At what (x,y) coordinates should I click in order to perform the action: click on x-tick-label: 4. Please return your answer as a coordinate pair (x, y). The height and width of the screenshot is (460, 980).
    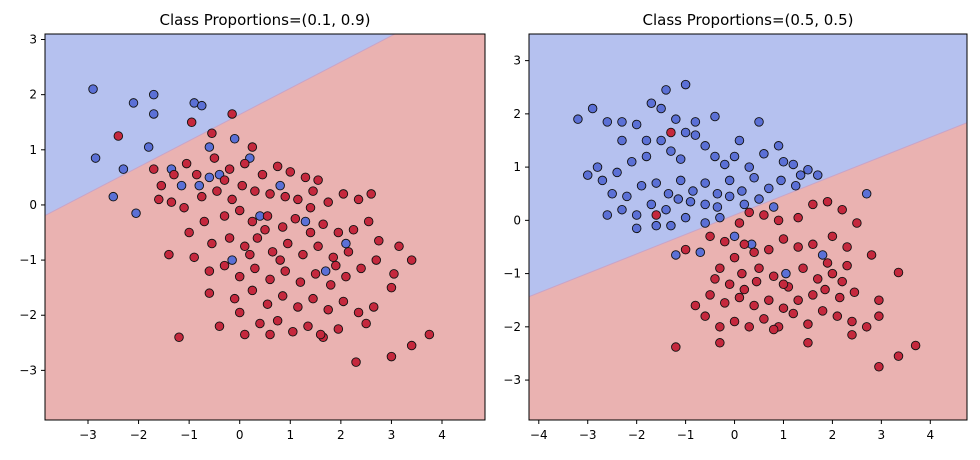
    Looking at the image, I should click on (930, 435).